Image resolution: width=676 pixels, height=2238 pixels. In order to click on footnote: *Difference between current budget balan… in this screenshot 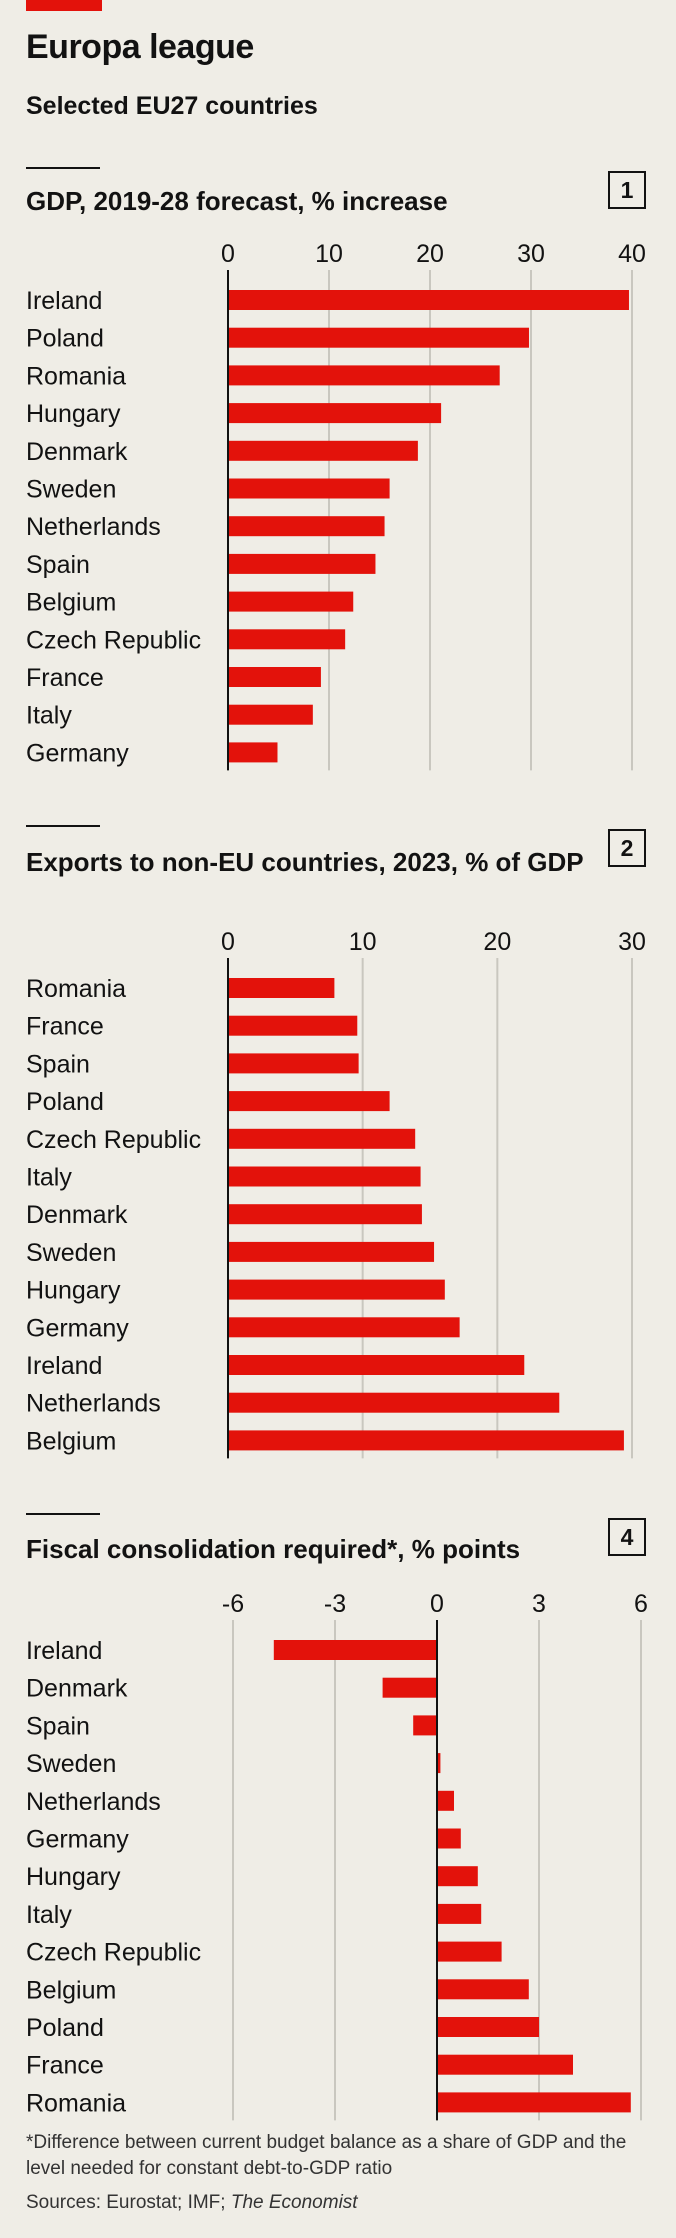, I will do `click(326, 2155)`.